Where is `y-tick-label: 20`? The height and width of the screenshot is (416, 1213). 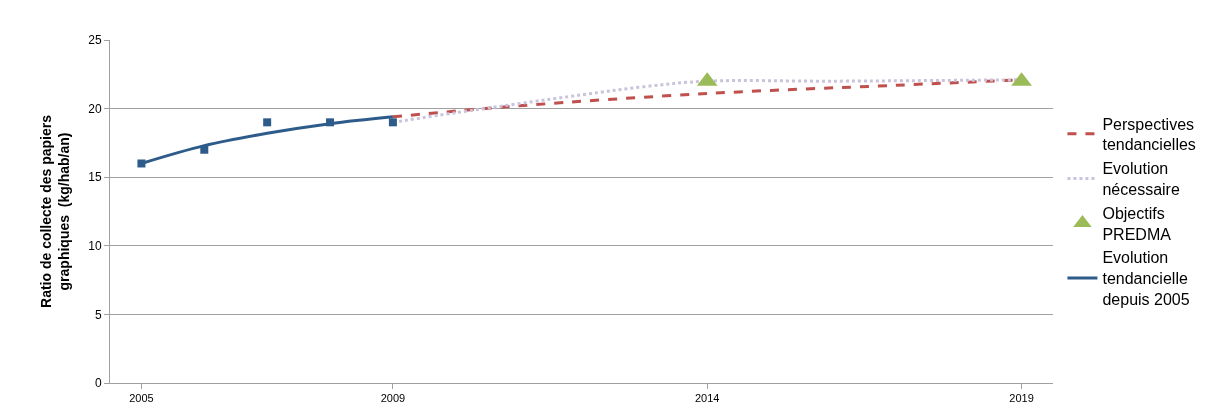
y-tick-label: 20 is located at coordinates (95, 108).